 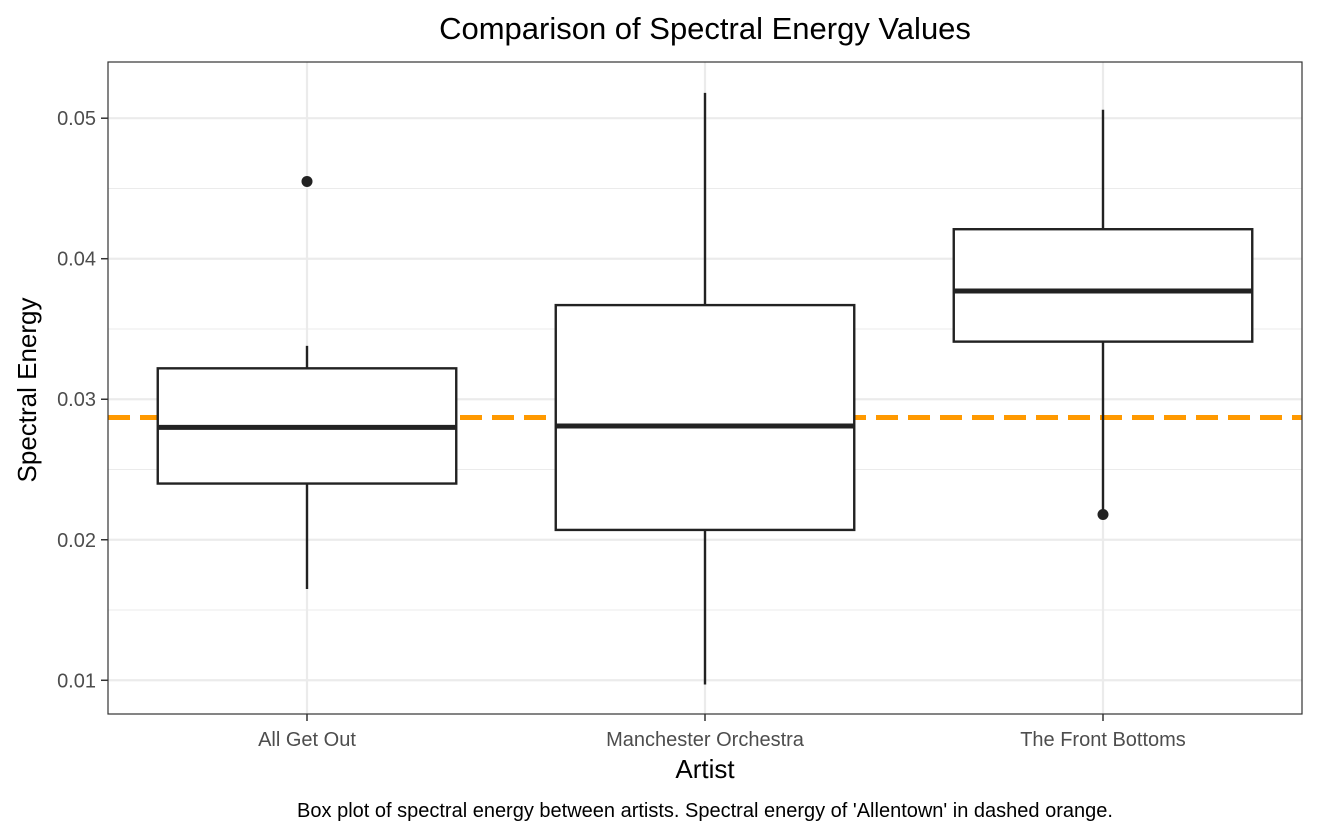 What do you see at coordinates (76, 119) in the screenshot?
I see `y-tick-label: 0.05` at bounding box center [76, 119].